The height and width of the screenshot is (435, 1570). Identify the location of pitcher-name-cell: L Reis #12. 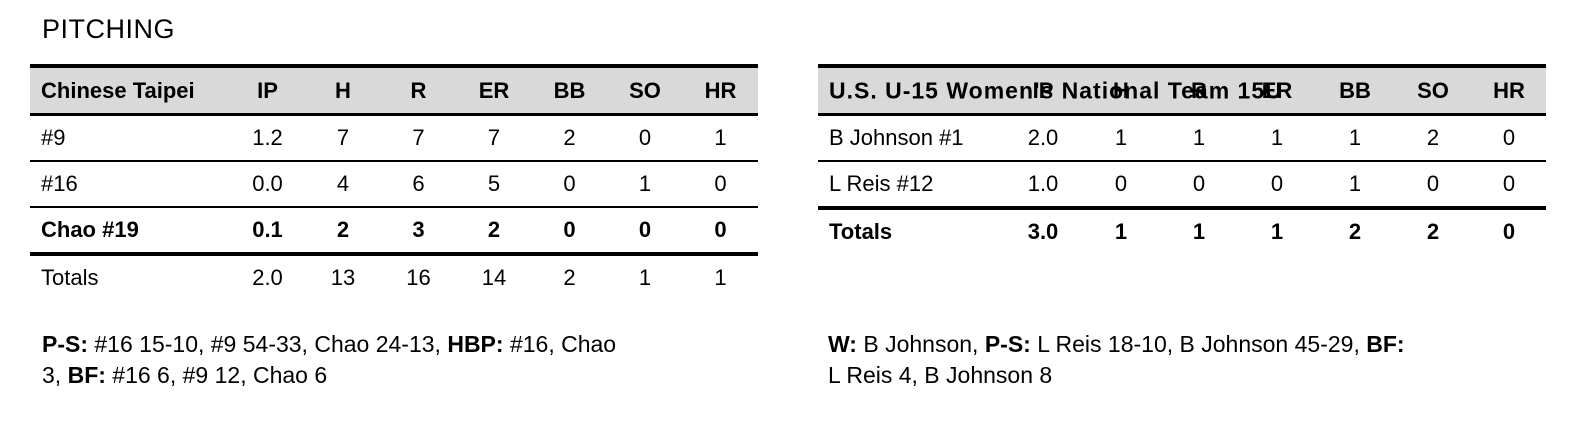
(881, 183).